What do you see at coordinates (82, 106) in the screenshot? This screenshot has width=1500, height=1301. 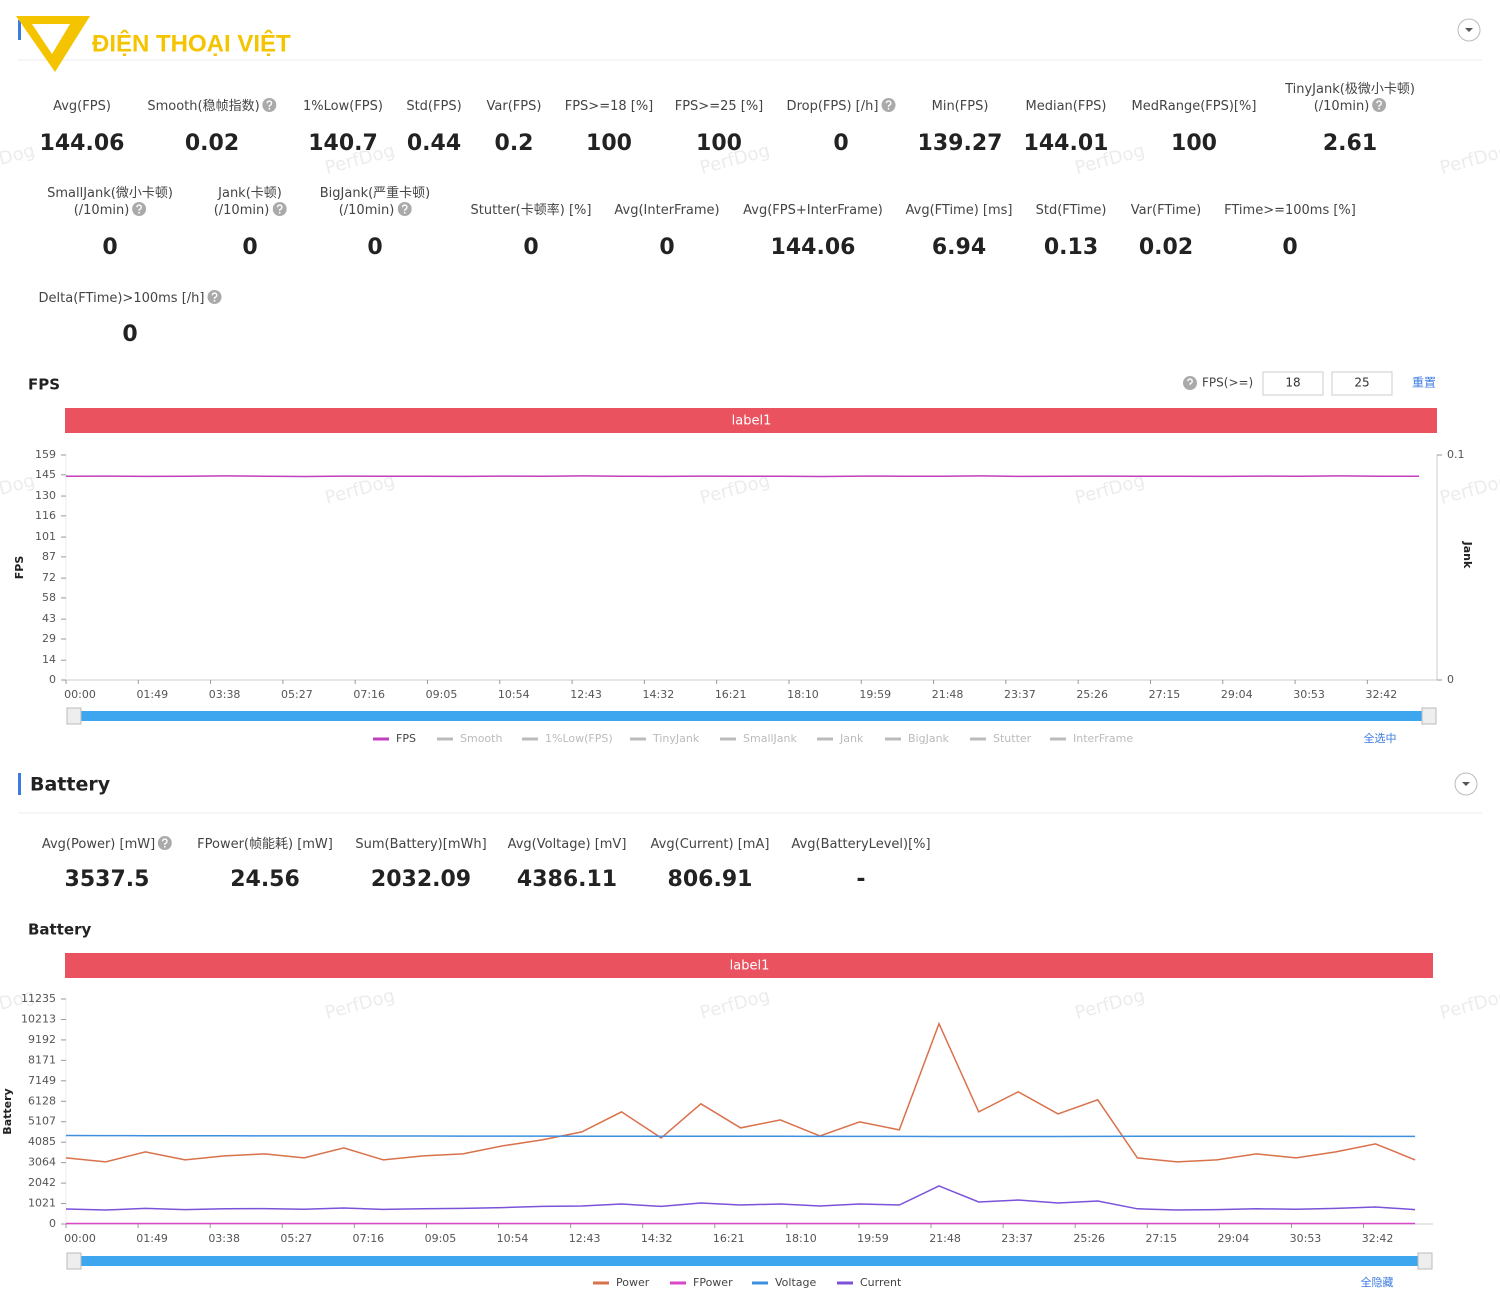 I see `metric-label: Avg(FPS)` at bounding box center [82, 106].